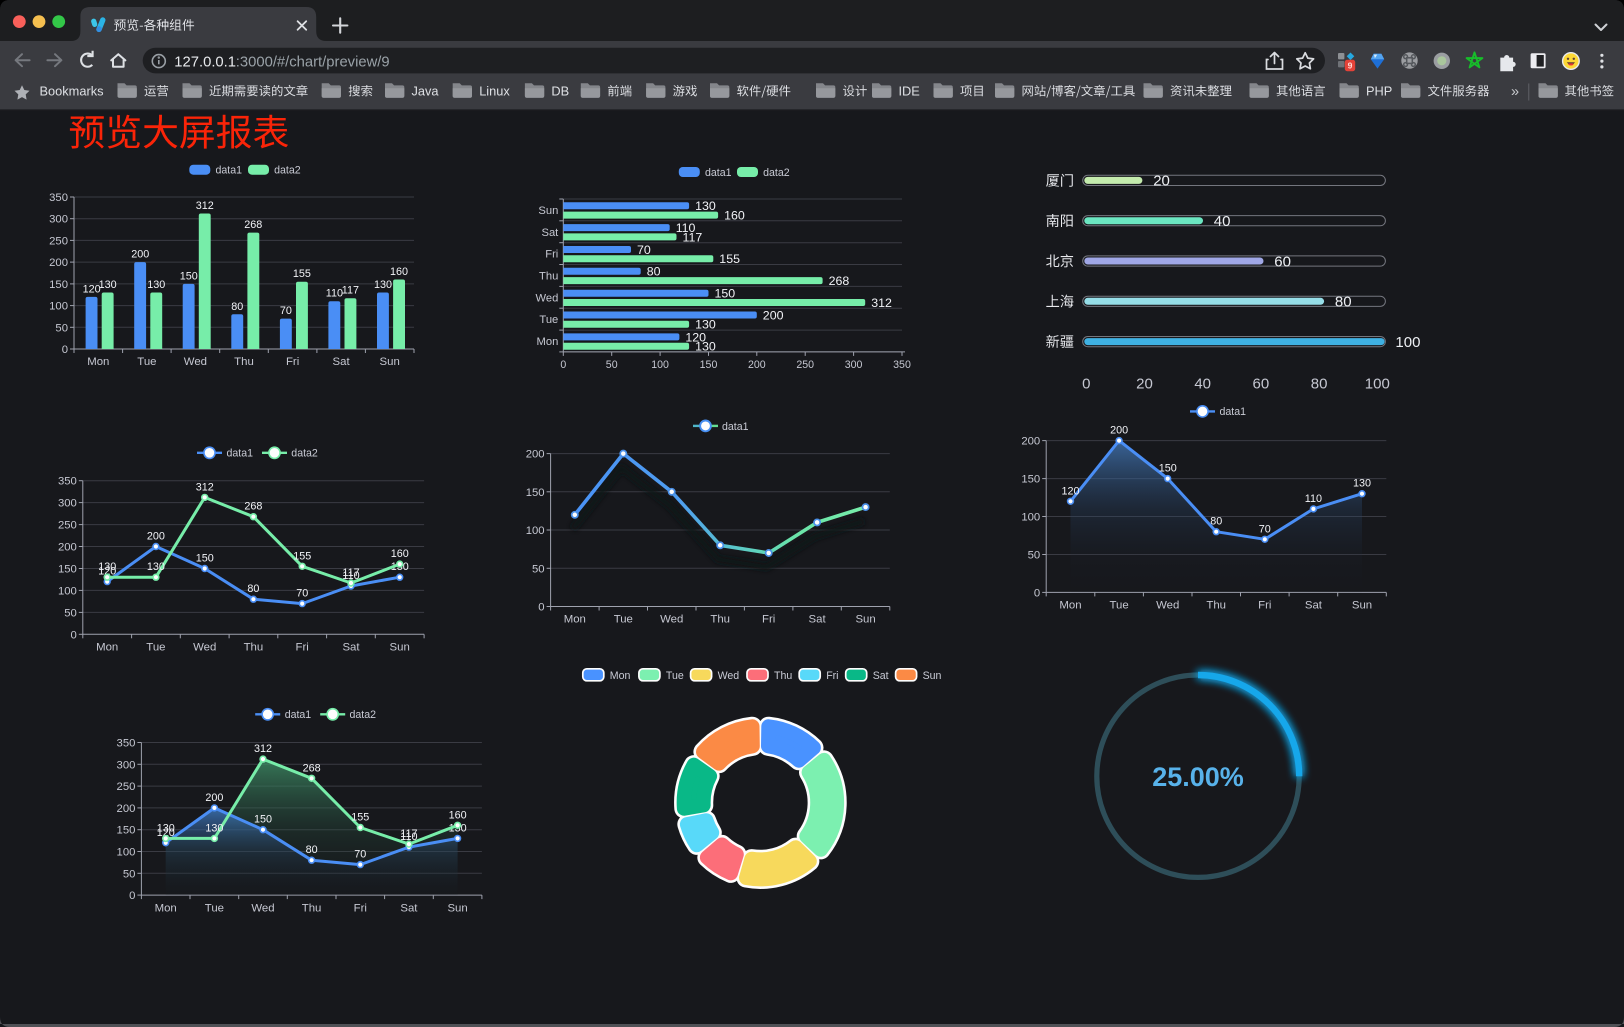 The width and height of the screenshot is (1624, 1027). What do you see at coordinates (126, 744) in the screenshot?
I see `svg-text: 350` at bounding box center [126, 744].